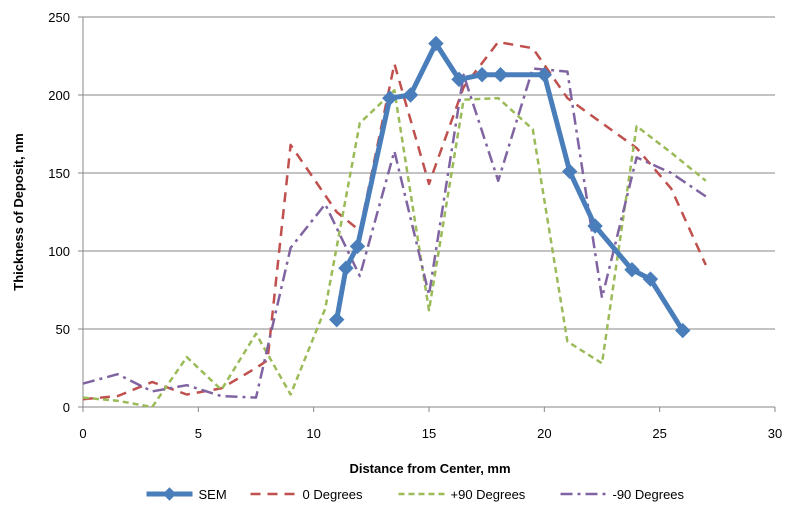 This screenshot has height=508, width=787. What do you see at coordinates (429, 433) in the screenshot?
I see `x-tick-label: 15` at bounding box center [429, 433].